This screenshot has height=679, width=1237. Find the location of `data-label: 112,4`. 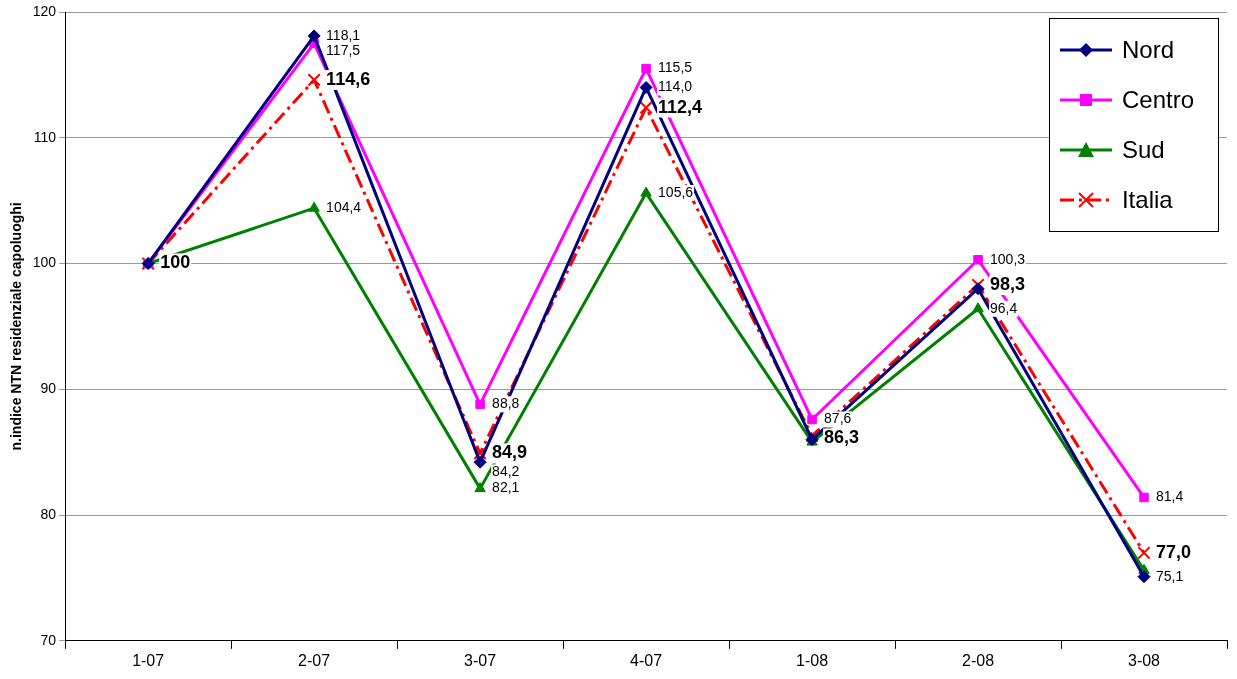

data-label: 112,4 is located at coordinates (680, 106).